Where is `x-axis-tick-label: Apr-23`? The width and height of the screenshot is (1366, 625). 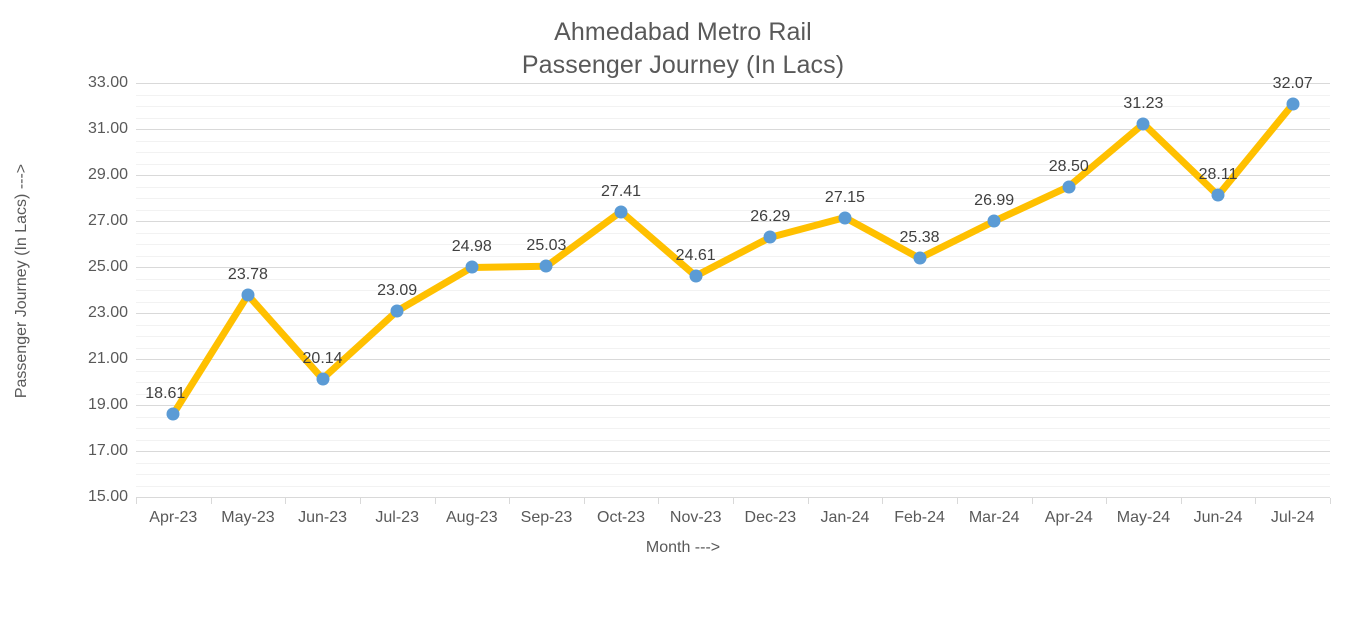
x-axis-tick-label: Apr-23 is located at coordinates (173, 517).